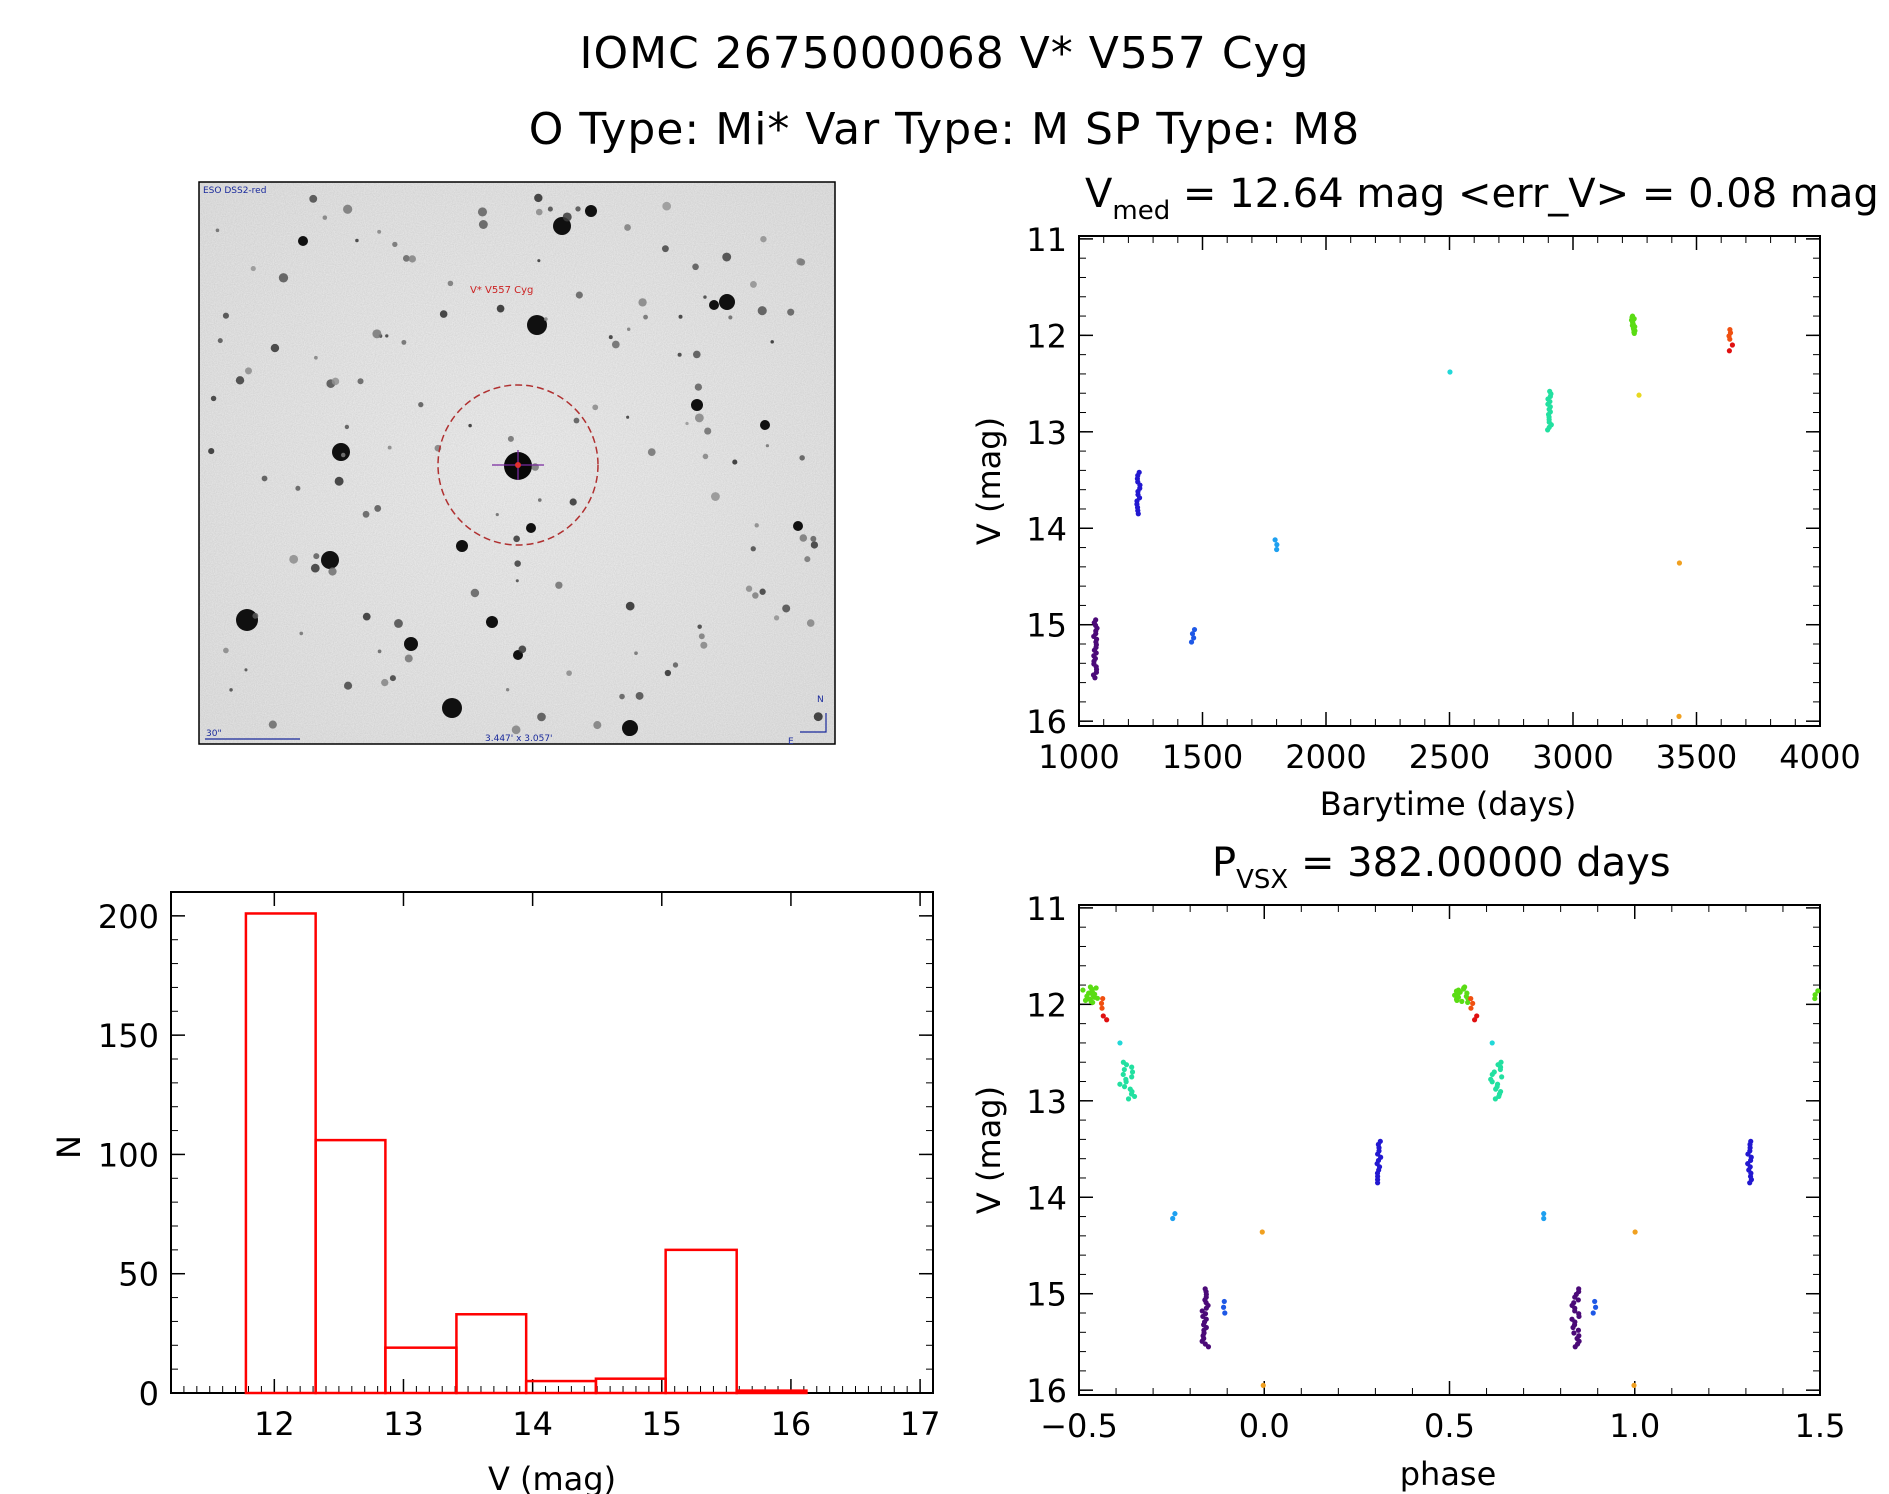  What do you see at coordinates (149, 1394) in the screenshot?
I see `hi-ytick-label: 0` at bounding box center [149, 1394].